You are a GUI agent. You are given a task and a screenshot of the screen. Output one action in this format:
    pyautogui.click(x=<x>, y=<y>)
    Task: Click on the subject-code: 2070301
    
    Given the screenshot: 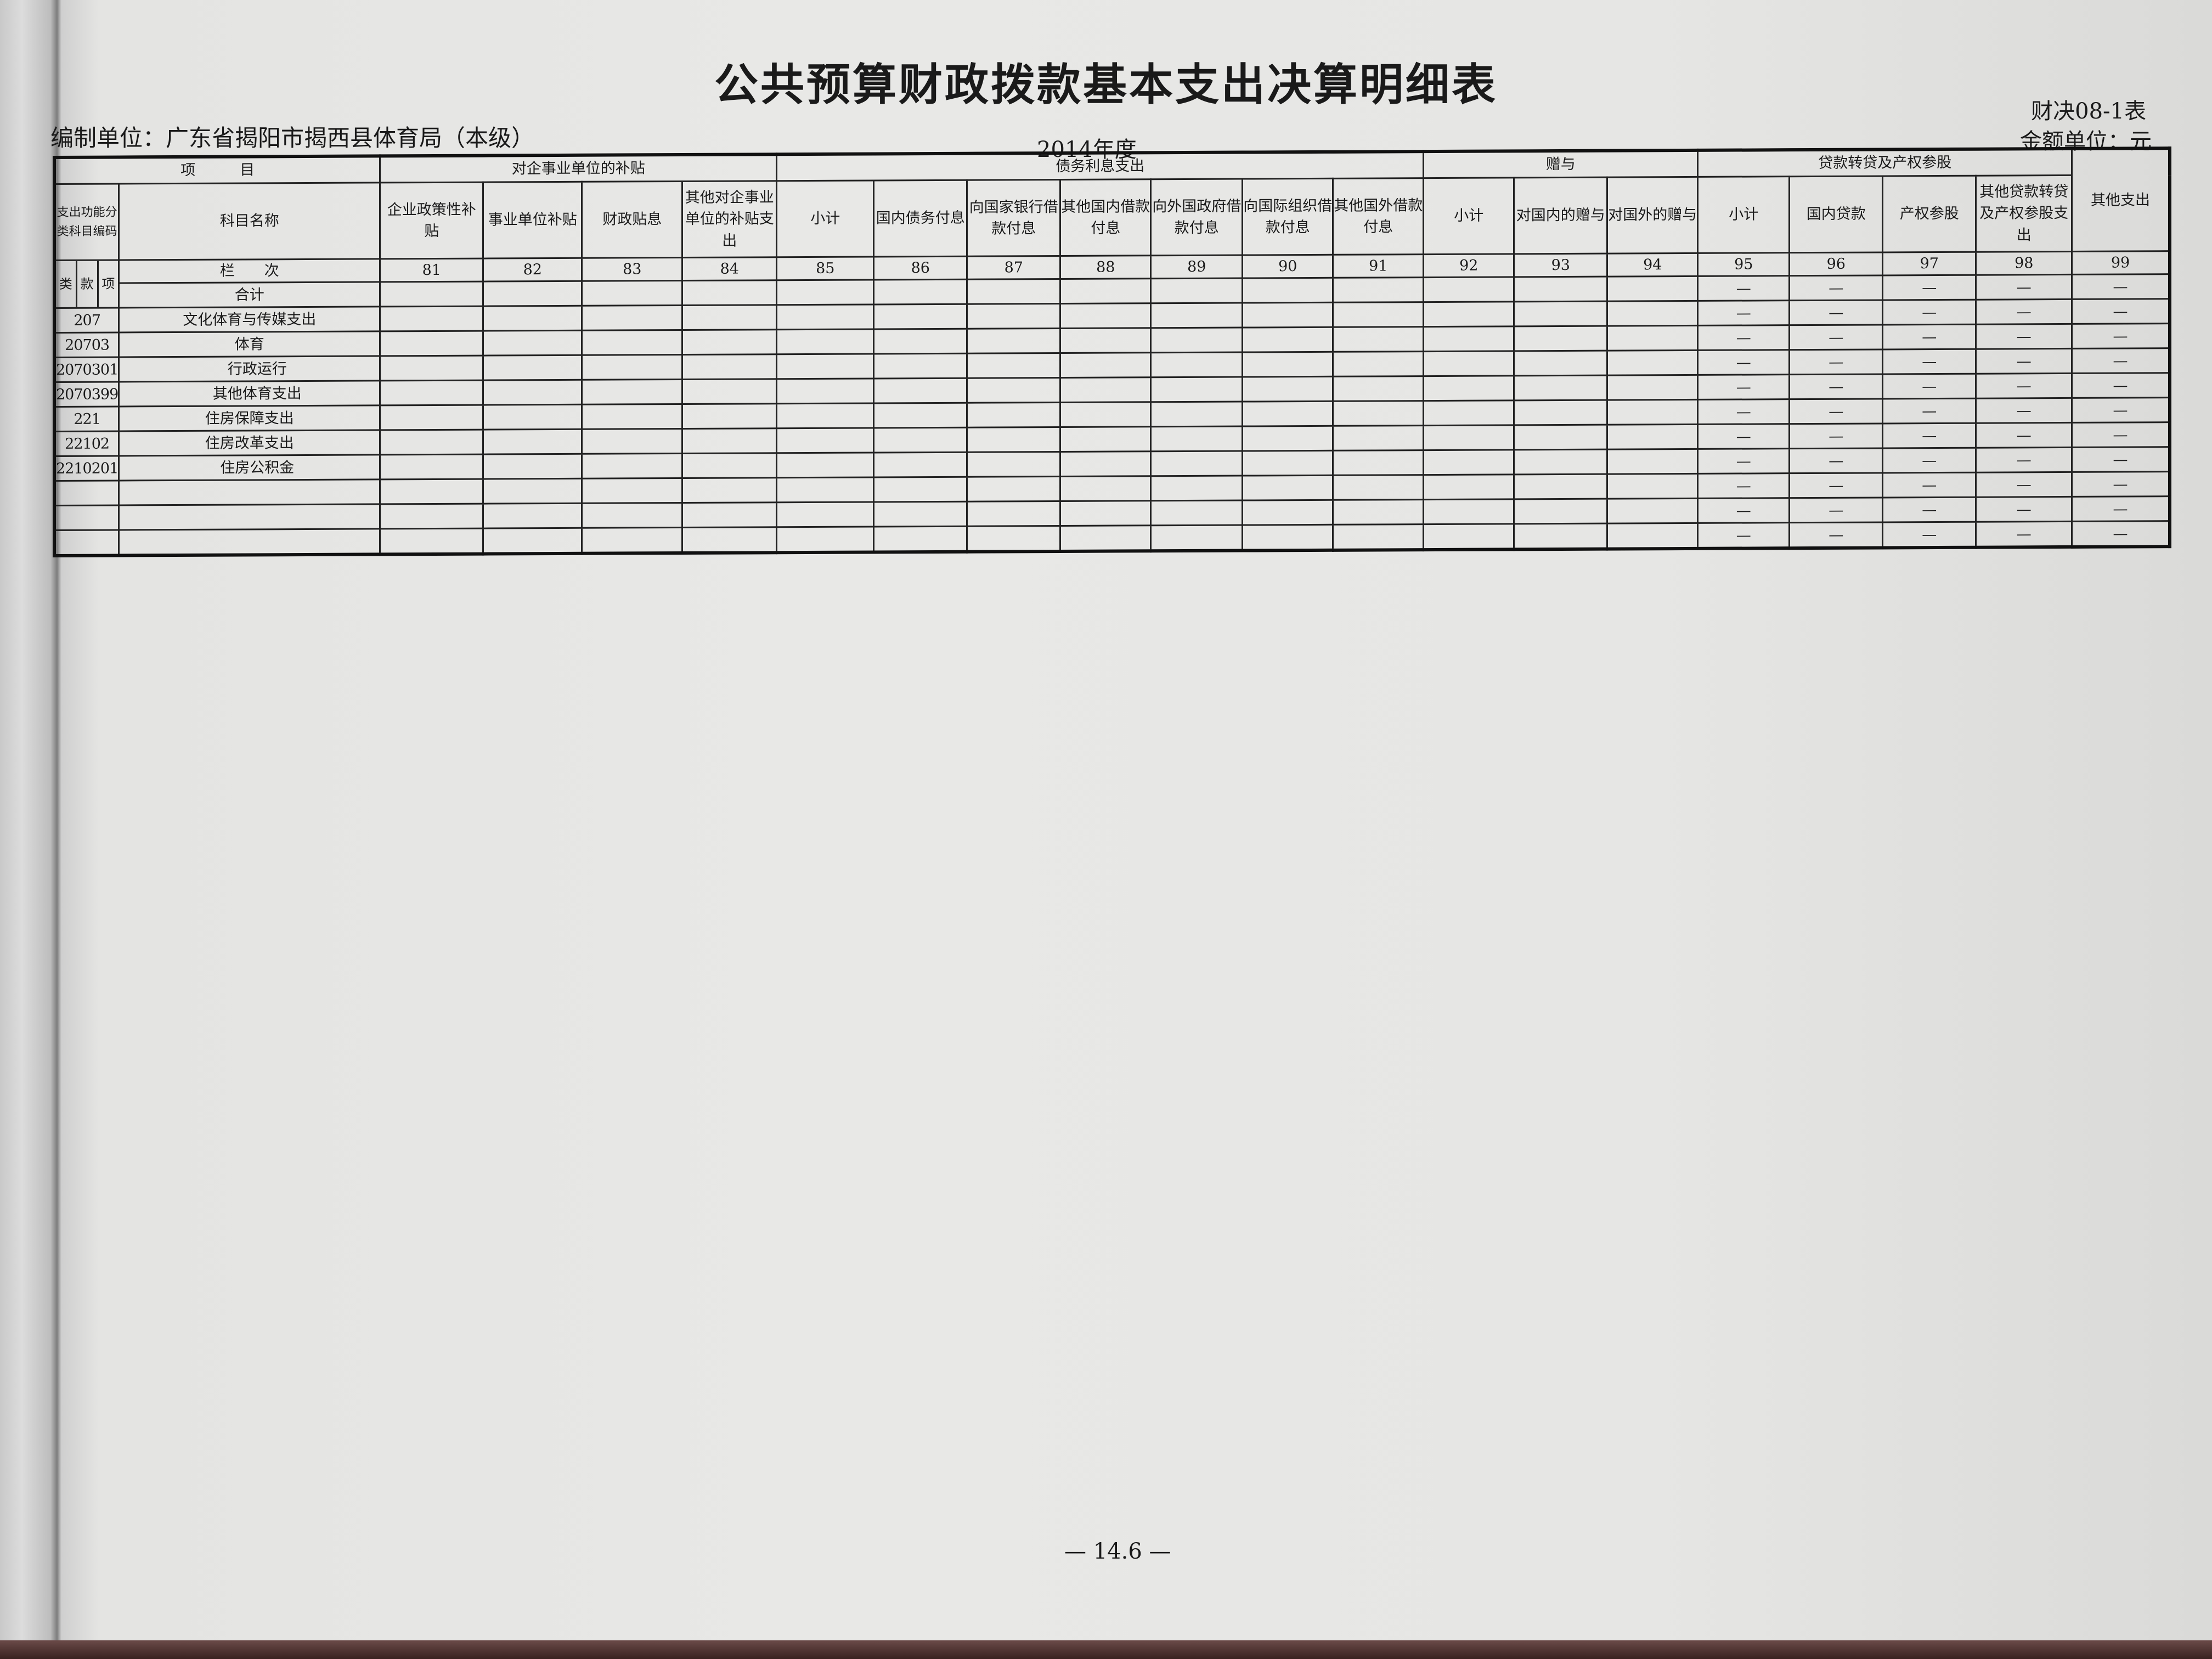 What is the action you would take?
    pyautogui.click(x=87, y=369)
    